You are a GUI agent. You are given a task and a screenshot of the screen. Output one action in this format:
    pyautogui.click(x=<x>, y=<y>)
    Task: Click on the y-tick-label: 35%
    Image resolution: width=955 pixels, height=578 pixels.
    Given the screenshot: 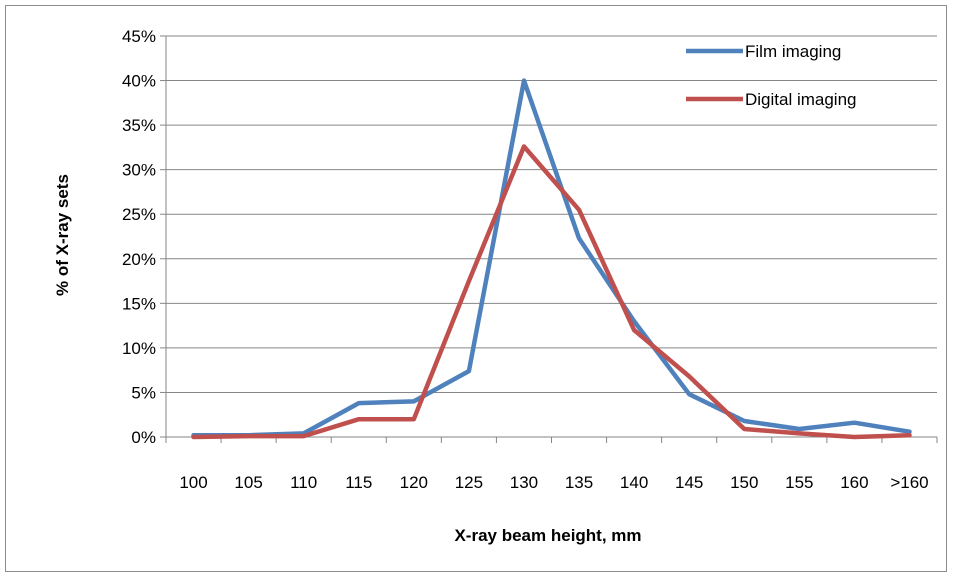 What is the action you would take?
    pyautogui.click(x=139, y=125)
    